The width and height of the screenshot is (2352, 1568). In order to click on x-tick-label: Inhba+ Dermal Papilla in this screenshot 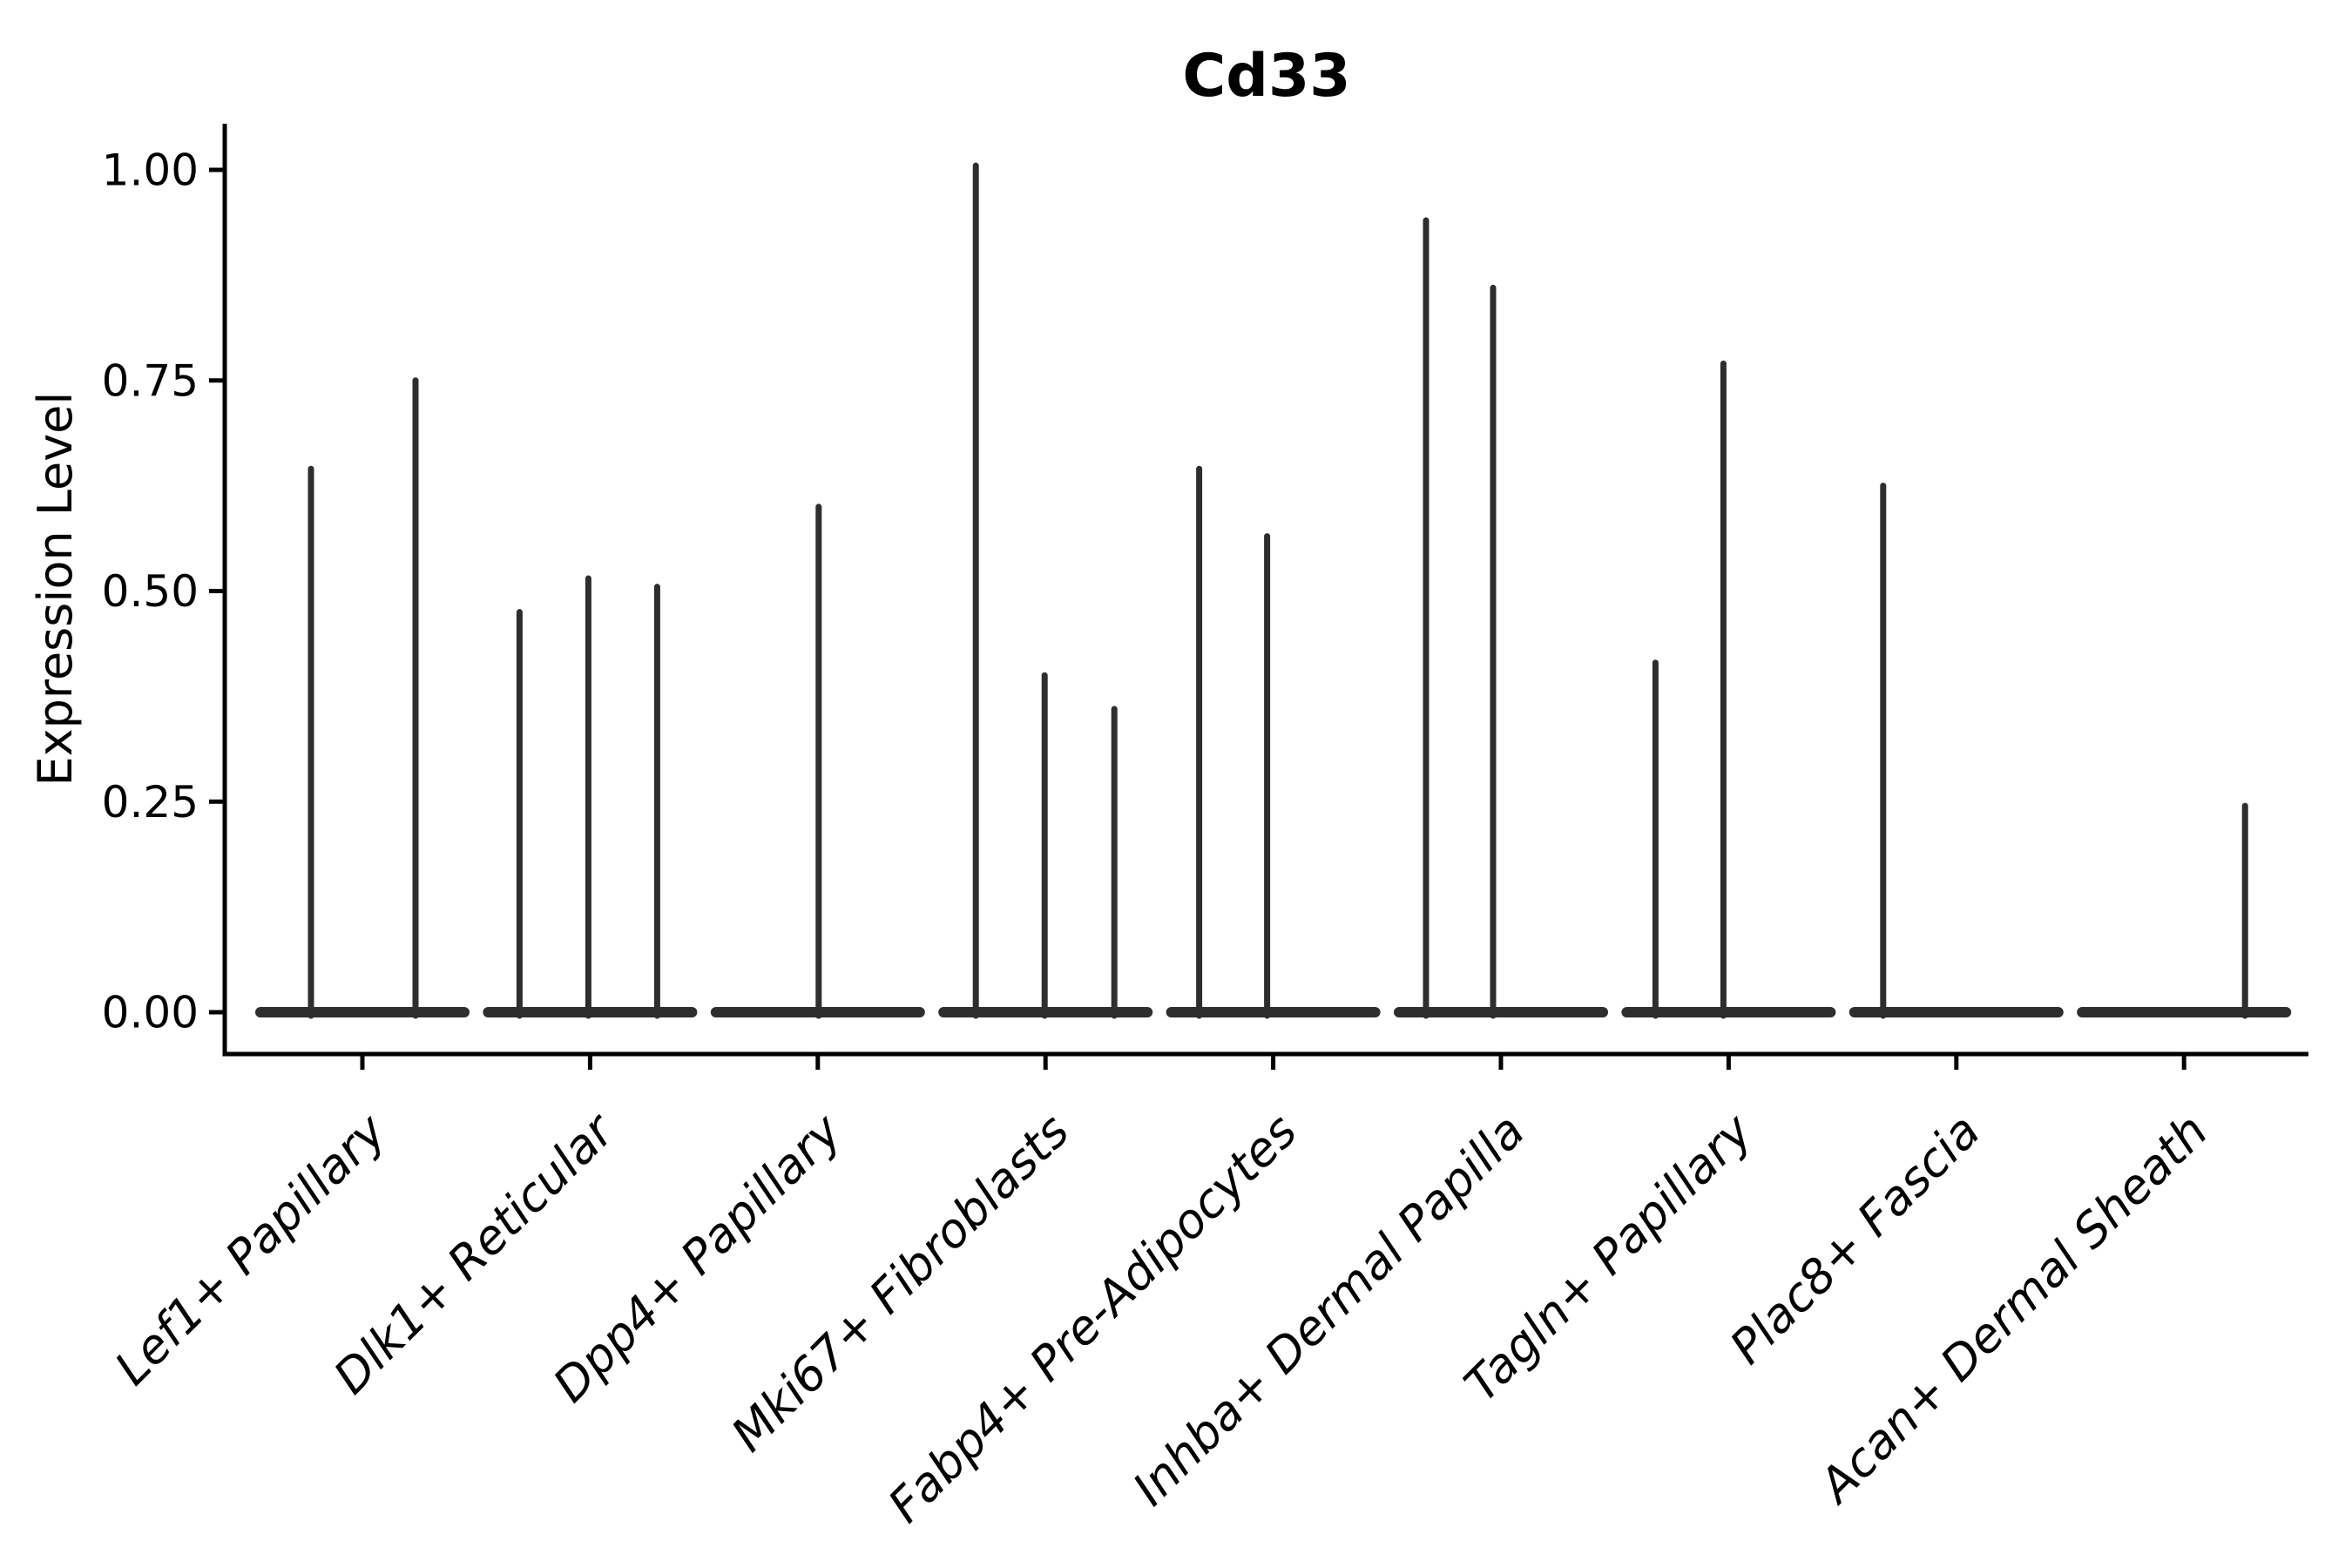, I will do `click(1329, 1310)`.